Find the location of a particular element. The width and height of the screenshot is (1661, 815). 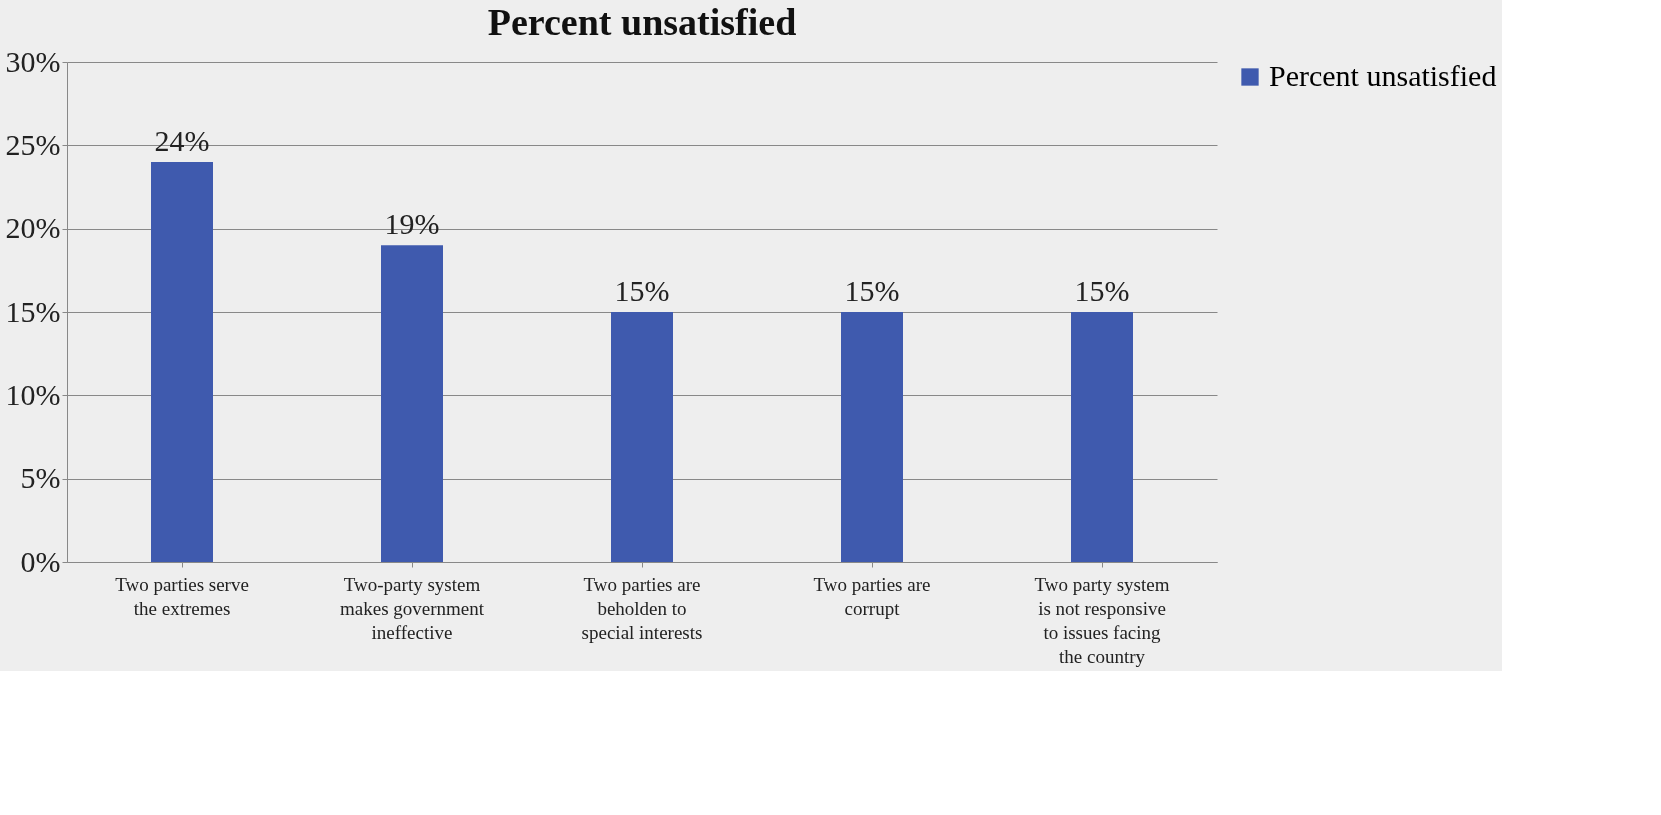

y-tick-label: 10% is located at coordinates (33, 394).